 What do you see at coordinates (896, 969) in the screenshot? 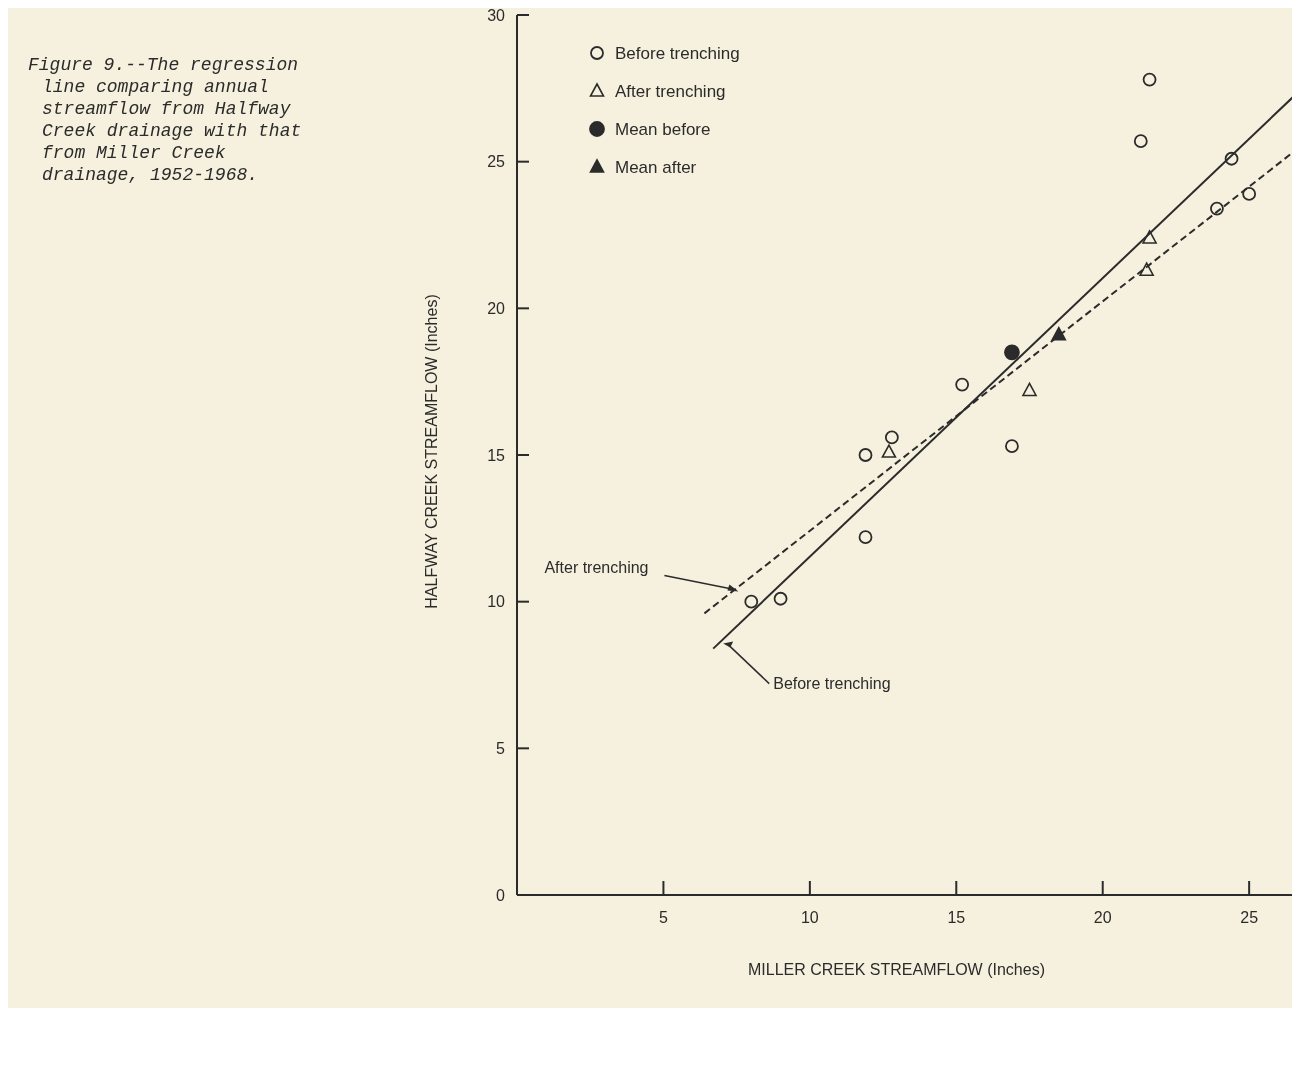
I see `x-axis-title: MILLER CREEK STREAMFLOW (Inches)` at bounding box center [896, 969].